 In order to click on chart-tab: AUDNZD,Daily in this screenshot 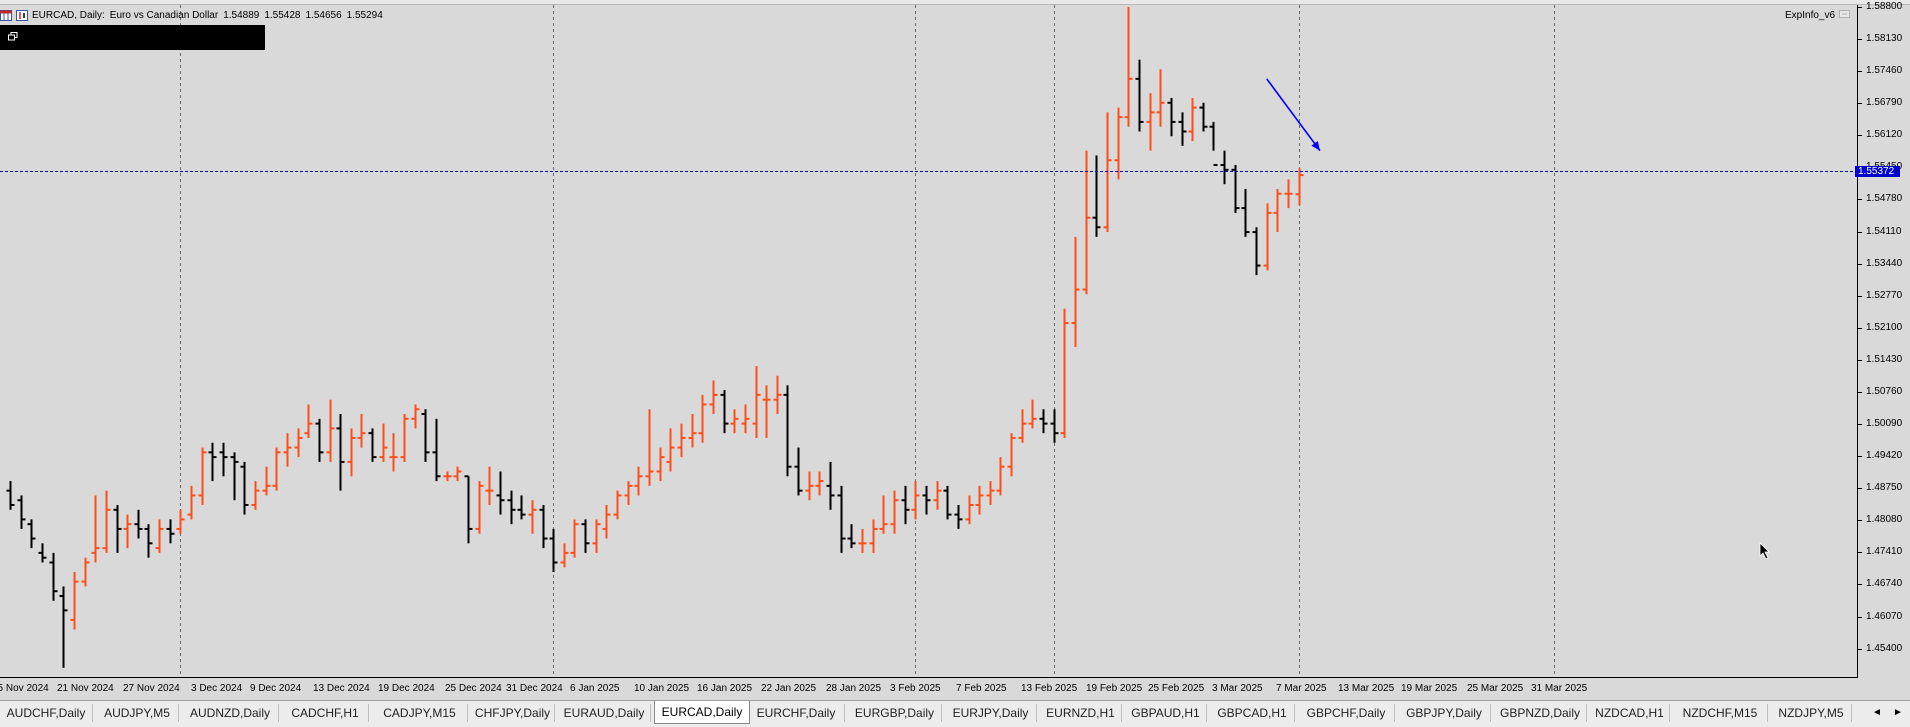, I will do `click(230, 713)`.